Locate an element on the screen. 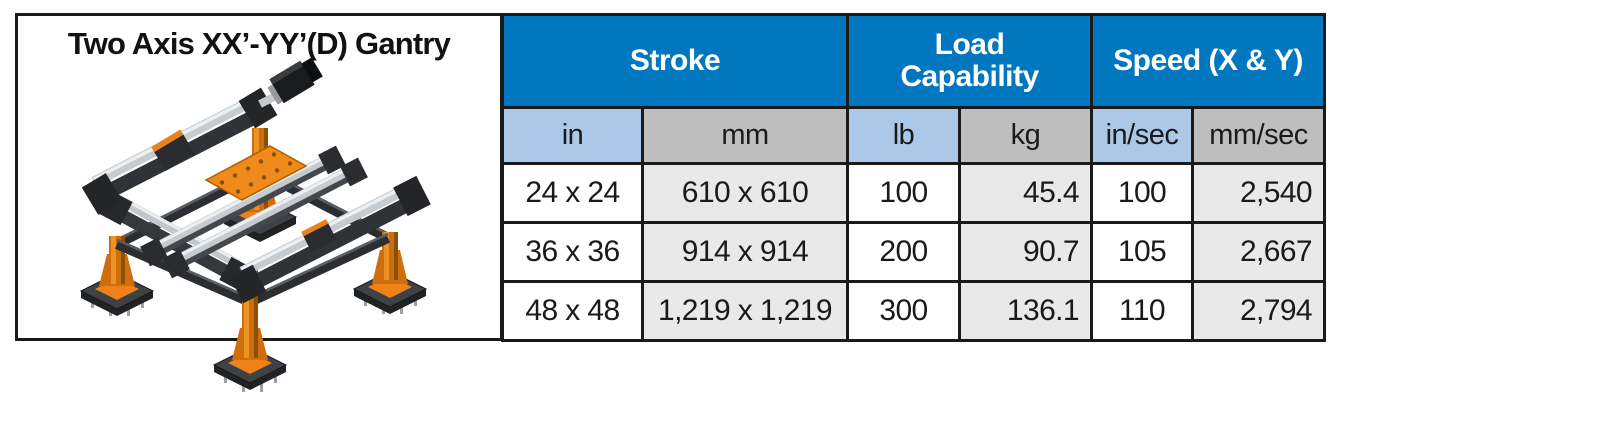 The image size is (1600, 428). cell-speed-mm: 2,667 is located at coordinates (1258, 252).